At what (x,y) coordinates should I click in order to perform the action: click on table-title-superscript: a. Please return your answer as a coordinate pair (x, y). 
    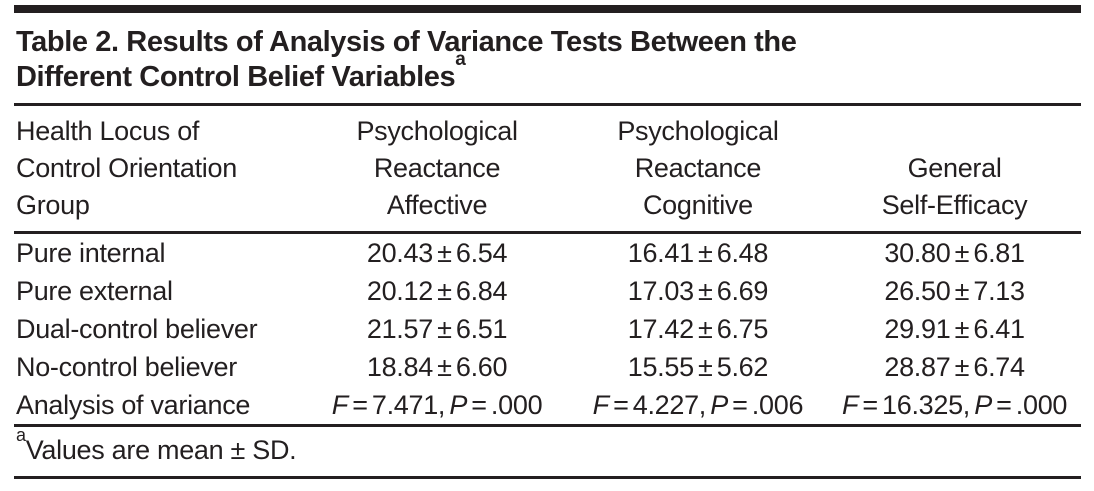
    Looking at the image, I should click on (460, 60).